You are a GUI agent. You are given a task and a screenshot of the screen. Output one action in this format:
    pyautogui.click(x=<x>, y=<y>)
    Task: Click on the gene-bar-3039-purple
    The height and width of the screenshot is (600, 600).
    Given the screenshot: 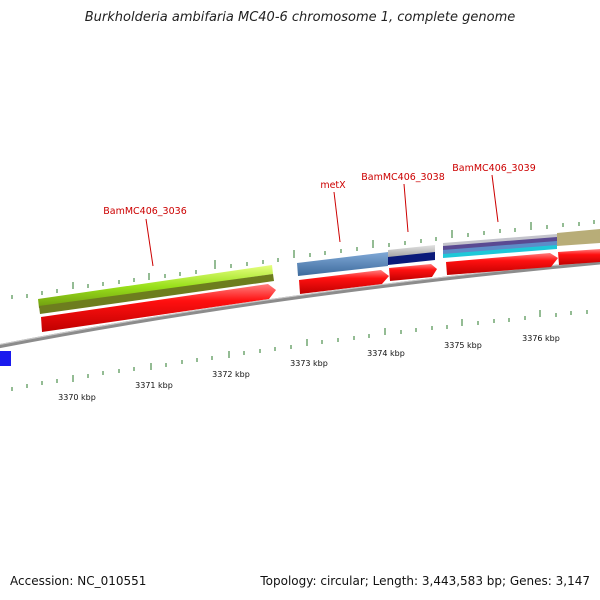 What is the action you would take?
    pyautogui.click(x=500, y=244)
    